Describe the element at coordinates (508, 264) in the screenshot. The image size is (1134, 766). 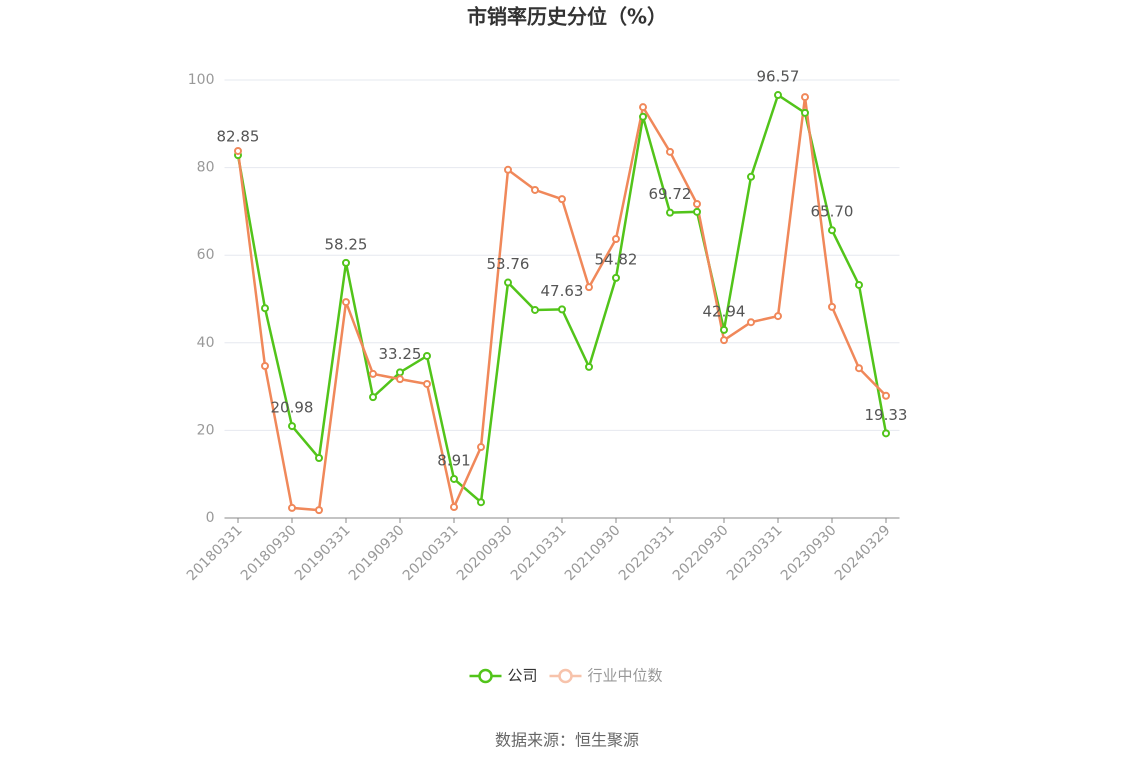
I see `data-label: 53.76` at that location.